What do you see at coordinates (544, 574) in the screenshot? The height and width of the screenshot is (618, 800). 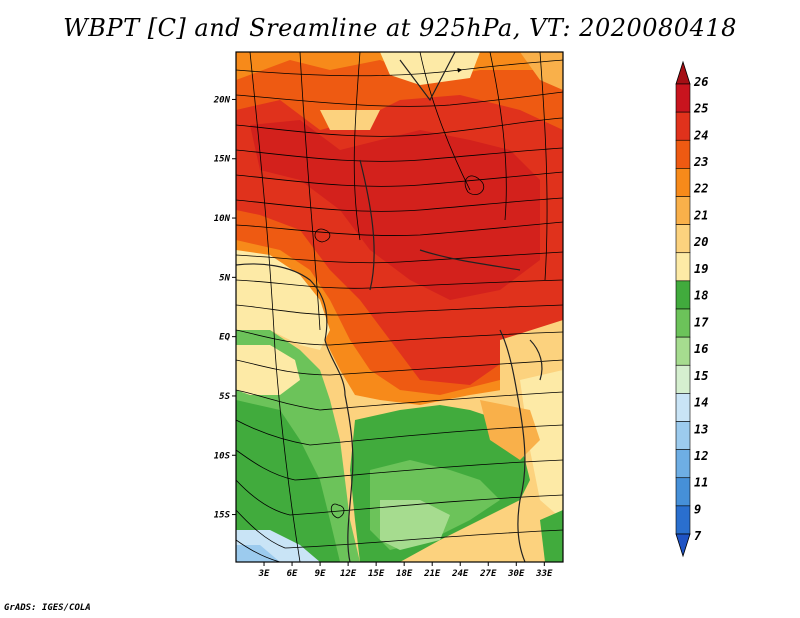 I see `lon-tick-label: 33E` at bounding box center [544, 574].